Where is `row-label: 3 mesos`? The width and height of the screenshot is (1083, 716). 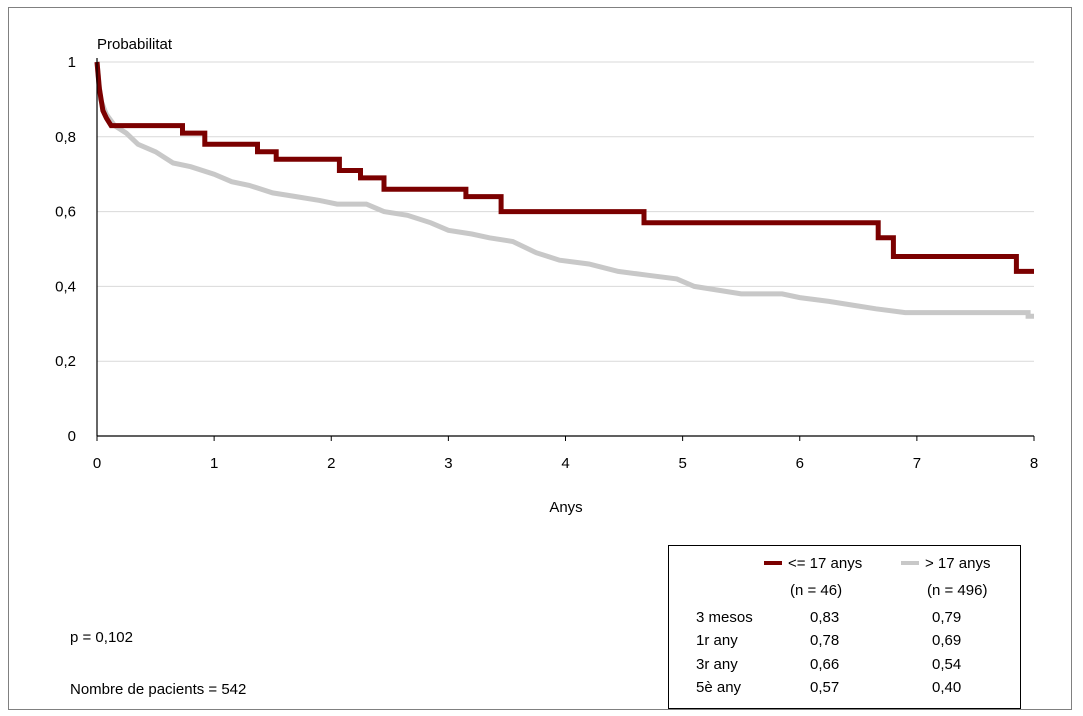 row-label: 3 mesos is located at coordinates (724, 617).